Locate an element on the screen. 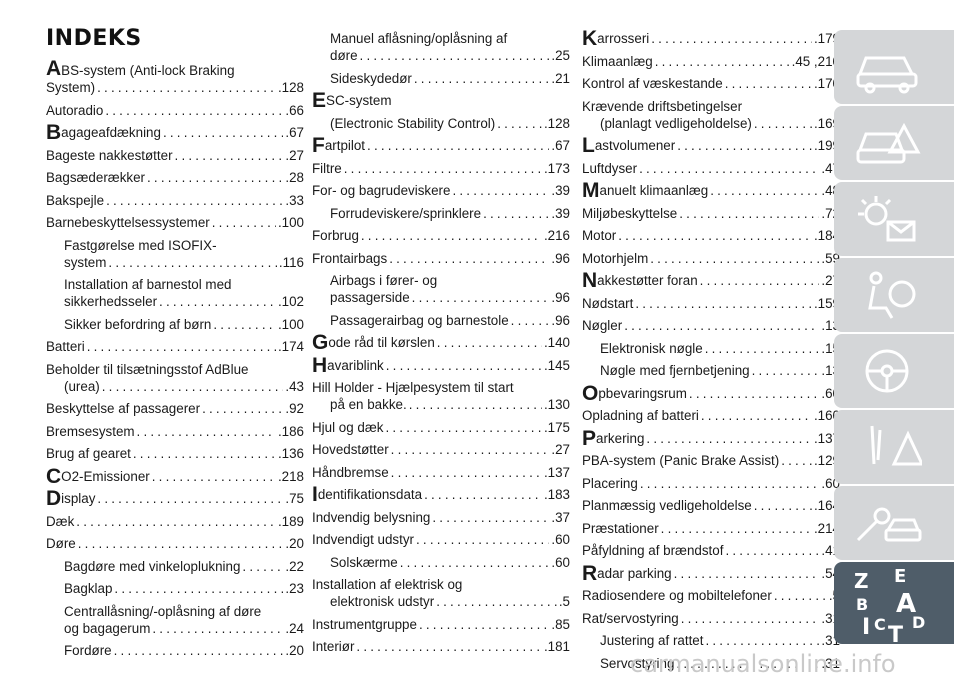 This screenshot has height=678, width=960. index-entry: Miljøbeskyttelse.72 is located at coordinates (711, 213).